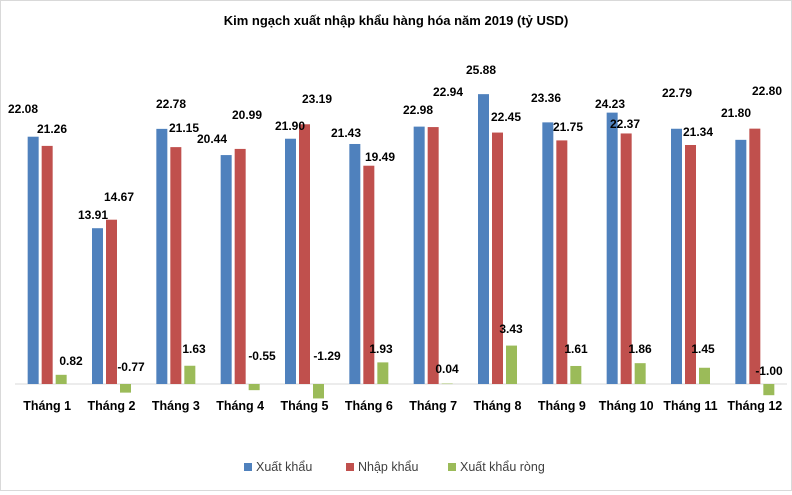 The height and width of the screenshot is (495, 792). I want to click on legend: Xuất khẩu Nhập khẩu Xuất khẩu ròng, so click(394, 467).